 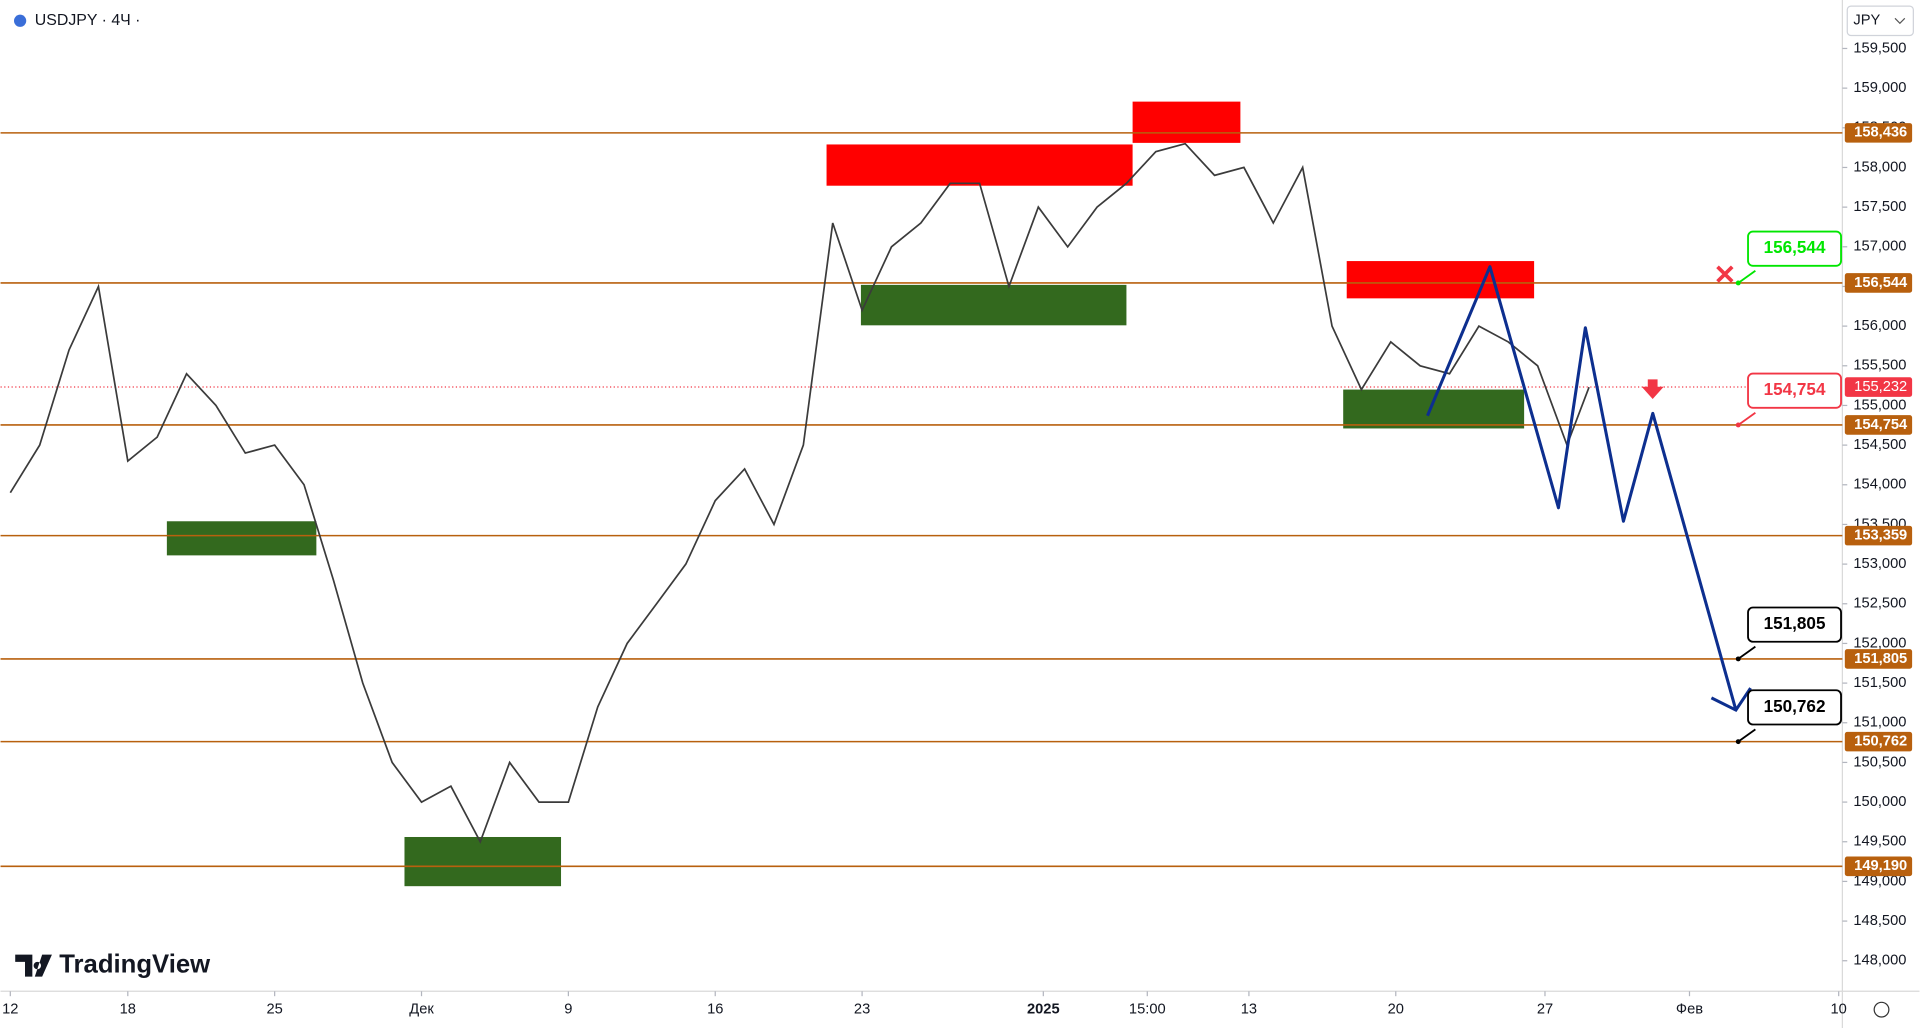 What do you see at coordinates (1879, 643) in the screenshot?
I see `y-tick-label: 152,000` at bounding box center [1879, 643].